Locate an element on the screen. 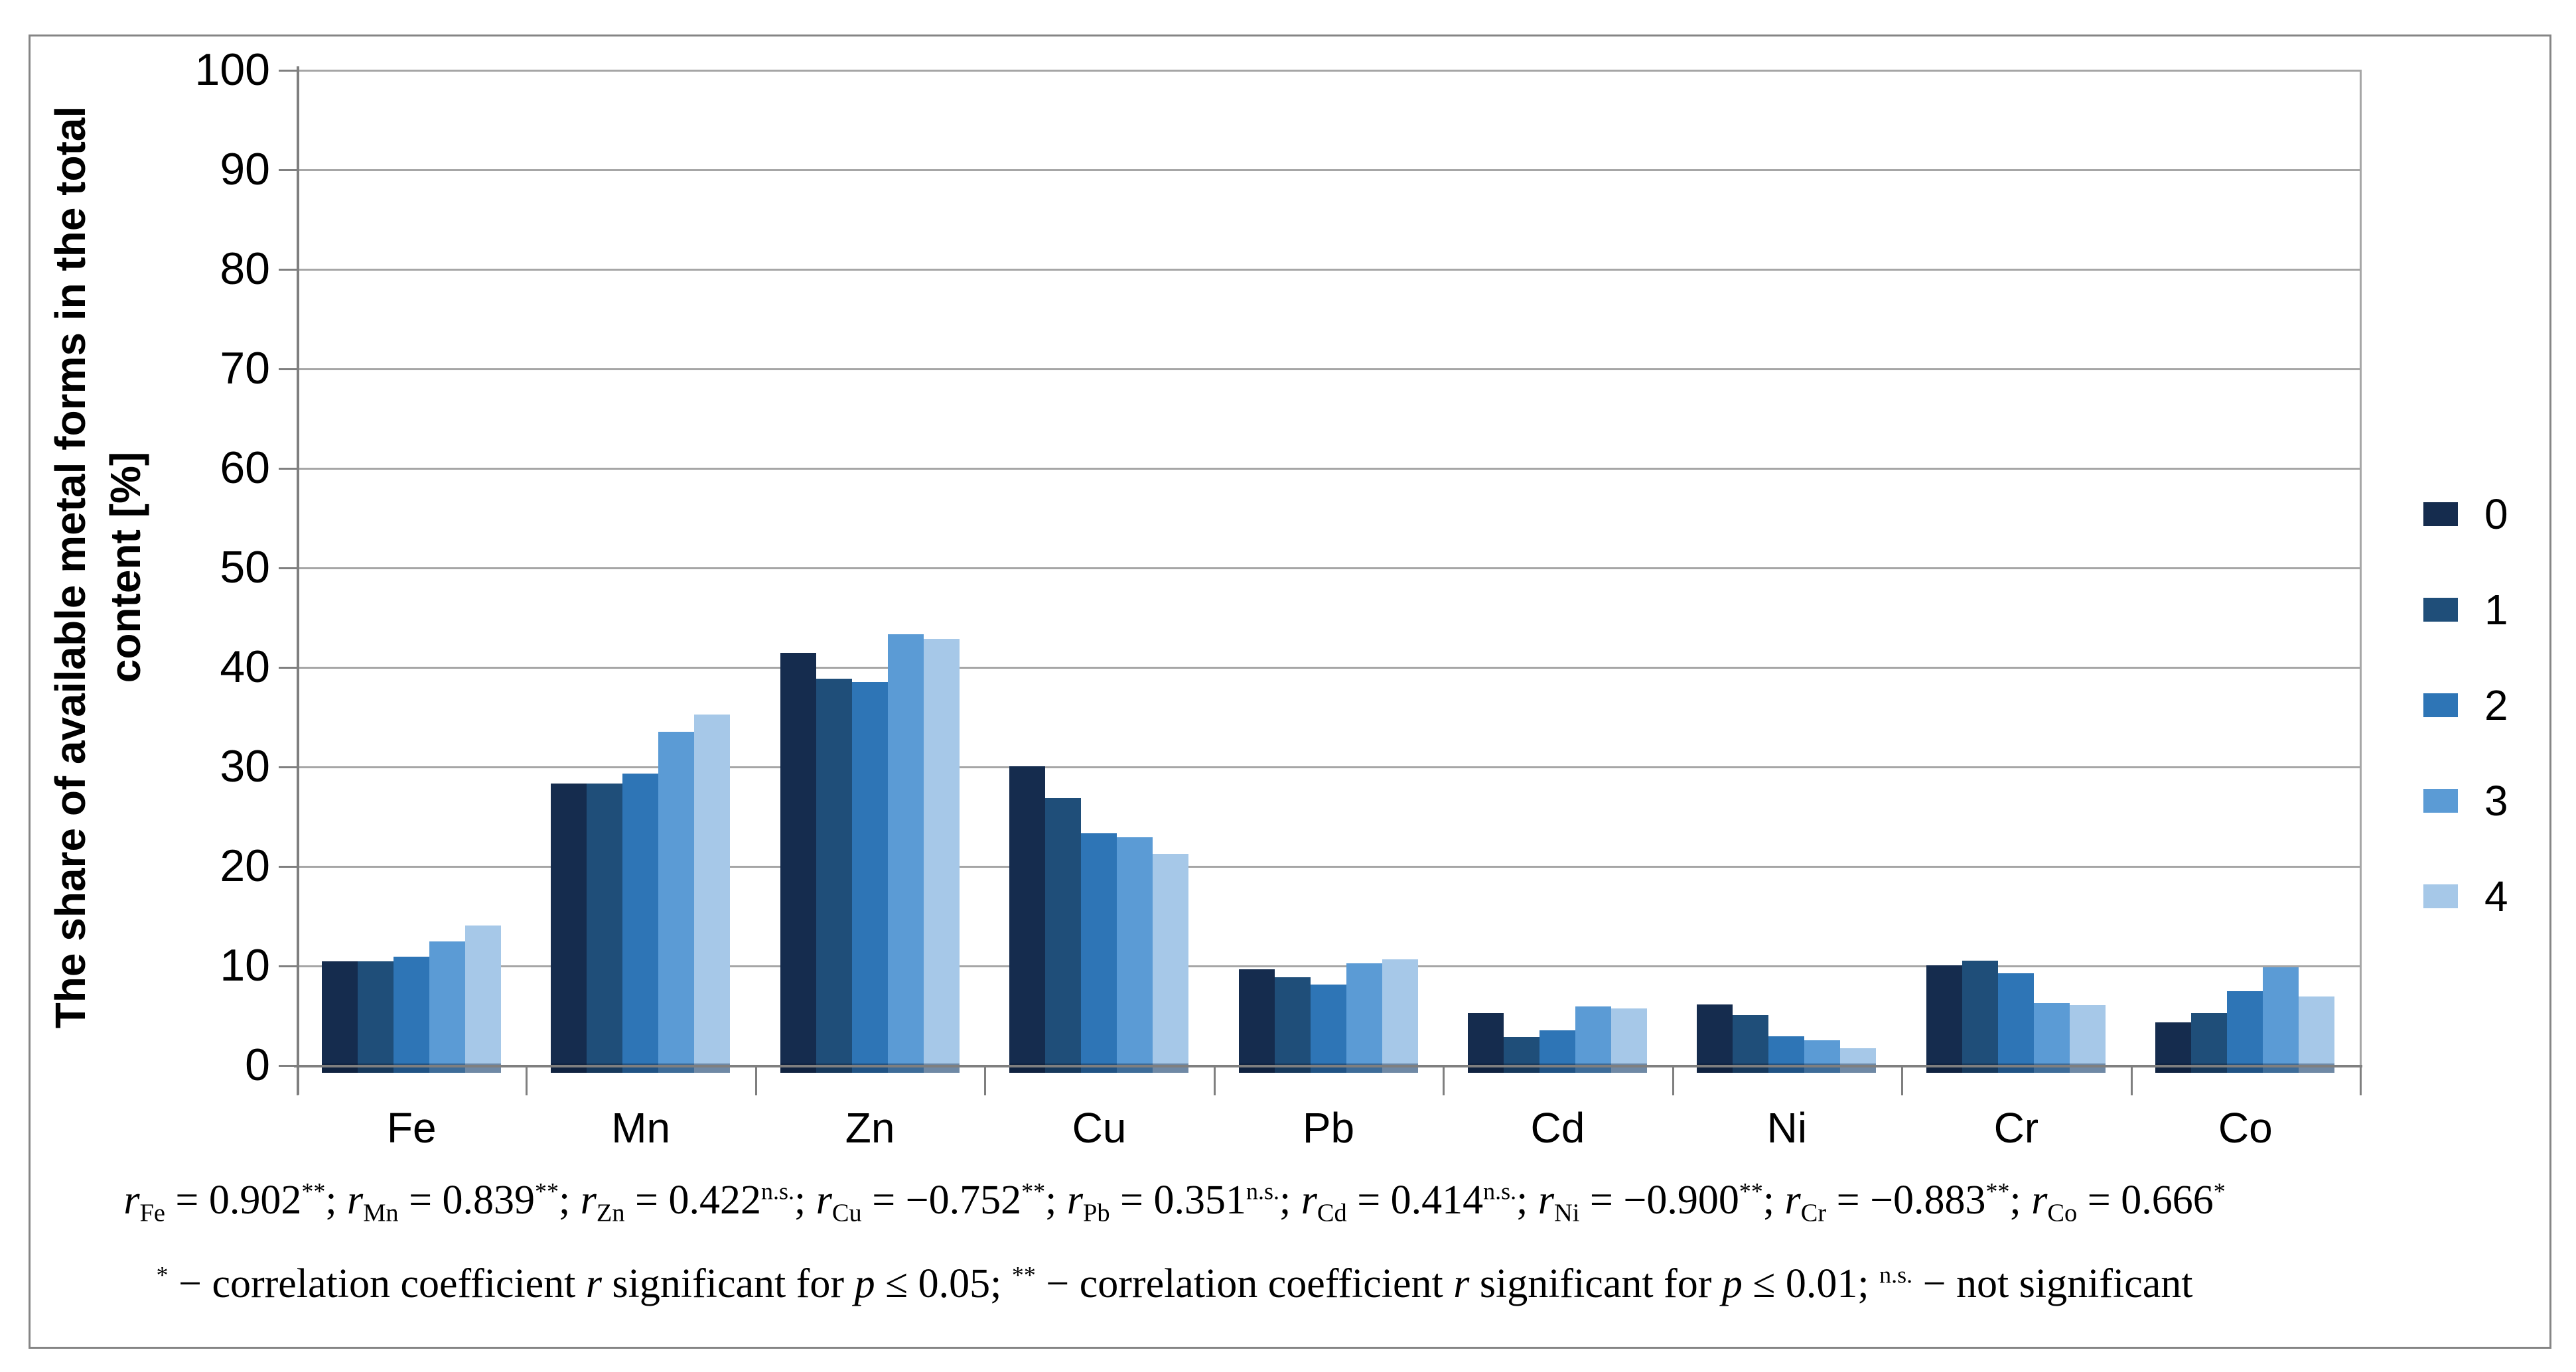 The image size is (2576, 1372). bar-Cu-series1 is located at coordinates (1063, 935).